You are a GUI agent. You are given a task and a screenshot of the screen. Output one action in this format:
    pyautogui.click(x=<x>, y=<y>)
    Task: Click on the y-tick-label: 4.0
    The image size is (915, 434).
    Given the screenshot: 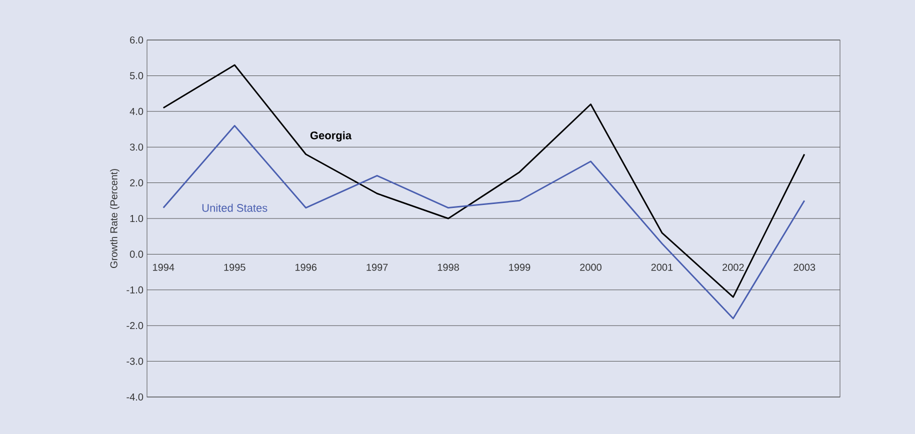 What is the action you would take?
    pyautogui.click(x=137, y=111)
    